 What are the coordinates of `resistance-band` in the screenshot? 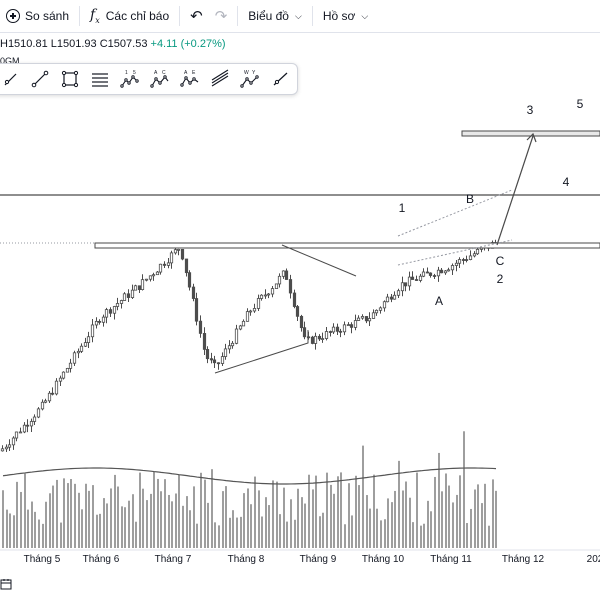 It's located at (347, 245).